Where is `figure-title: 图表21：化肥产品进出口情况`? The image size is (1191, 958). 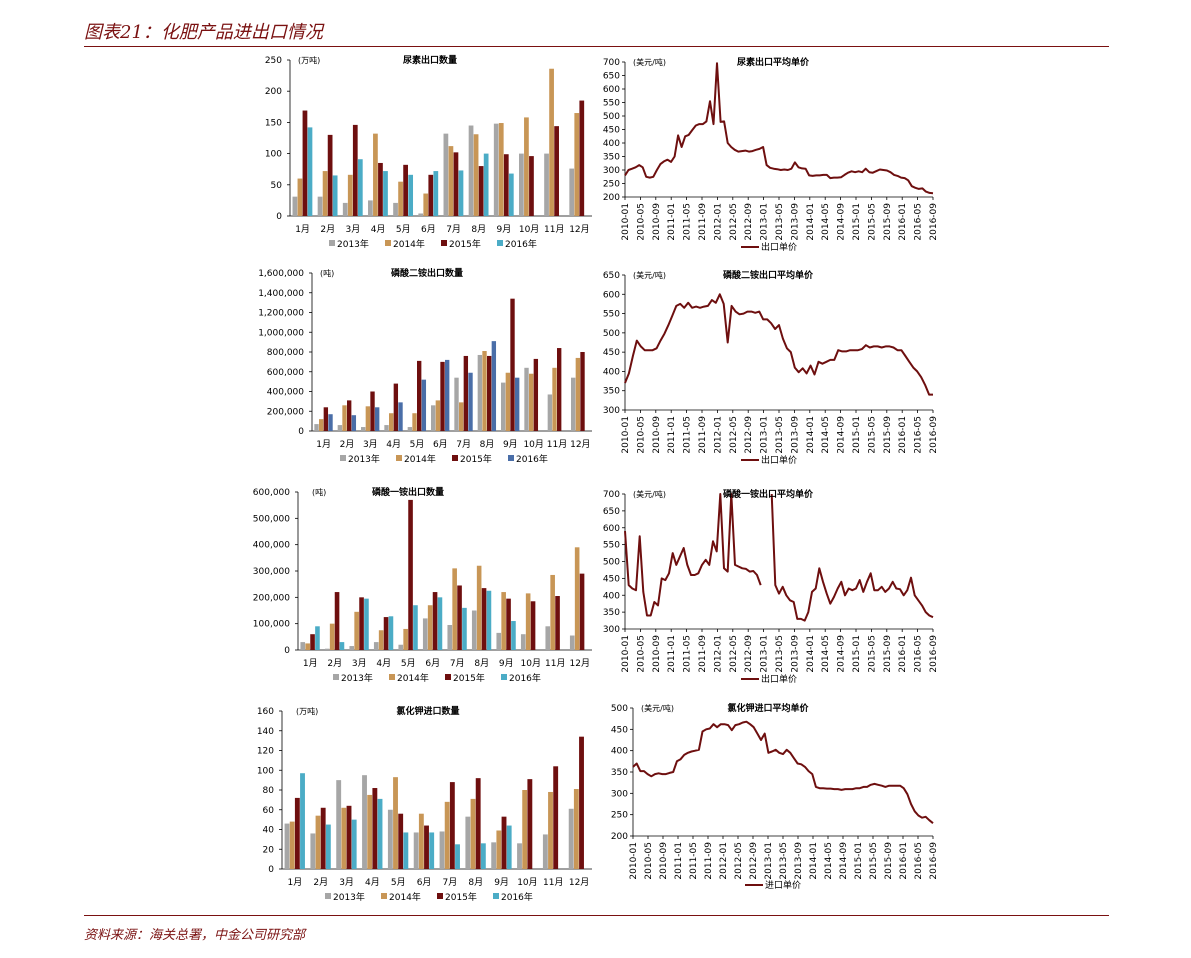
figure-title: 图表21：化肥产品进出口情况 is located at coordinates (203, 32).